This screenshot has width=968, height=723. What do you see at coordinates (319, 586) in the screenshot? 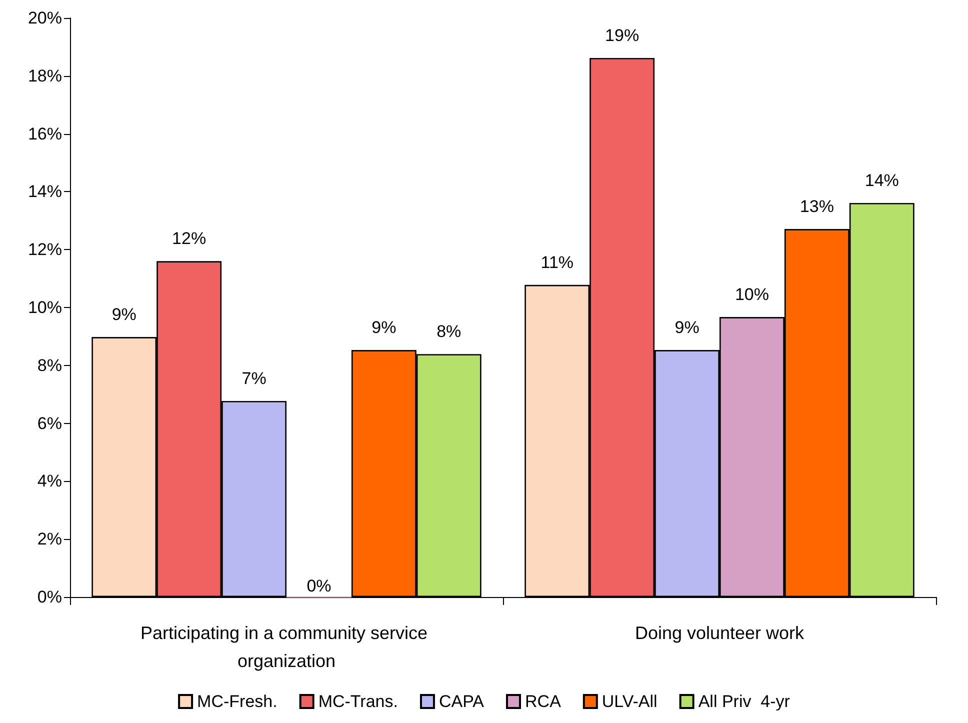
I see `data-label: 0%` at bounding box center [319, 586].